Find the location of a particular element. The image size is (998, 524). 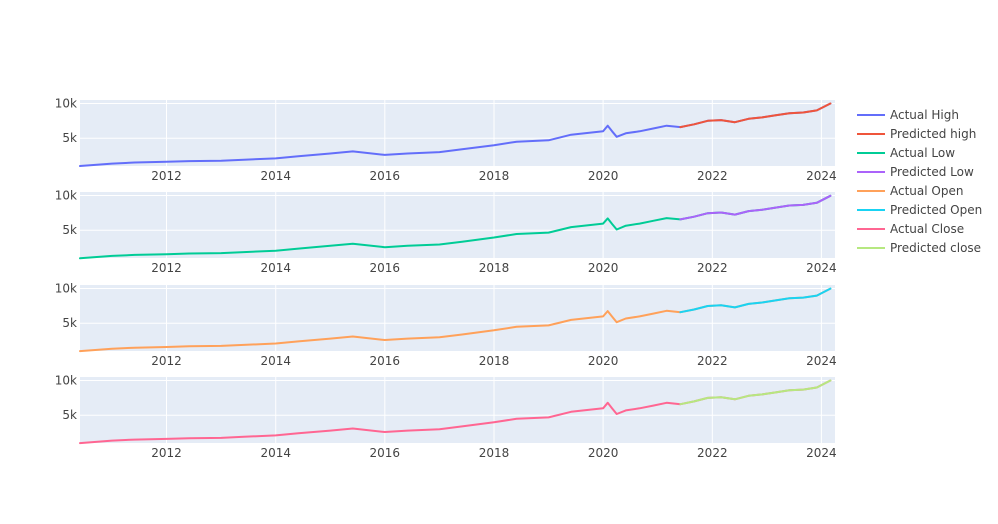

legend-item-actual-low: Actual Low is located at coordinates (906, 153).